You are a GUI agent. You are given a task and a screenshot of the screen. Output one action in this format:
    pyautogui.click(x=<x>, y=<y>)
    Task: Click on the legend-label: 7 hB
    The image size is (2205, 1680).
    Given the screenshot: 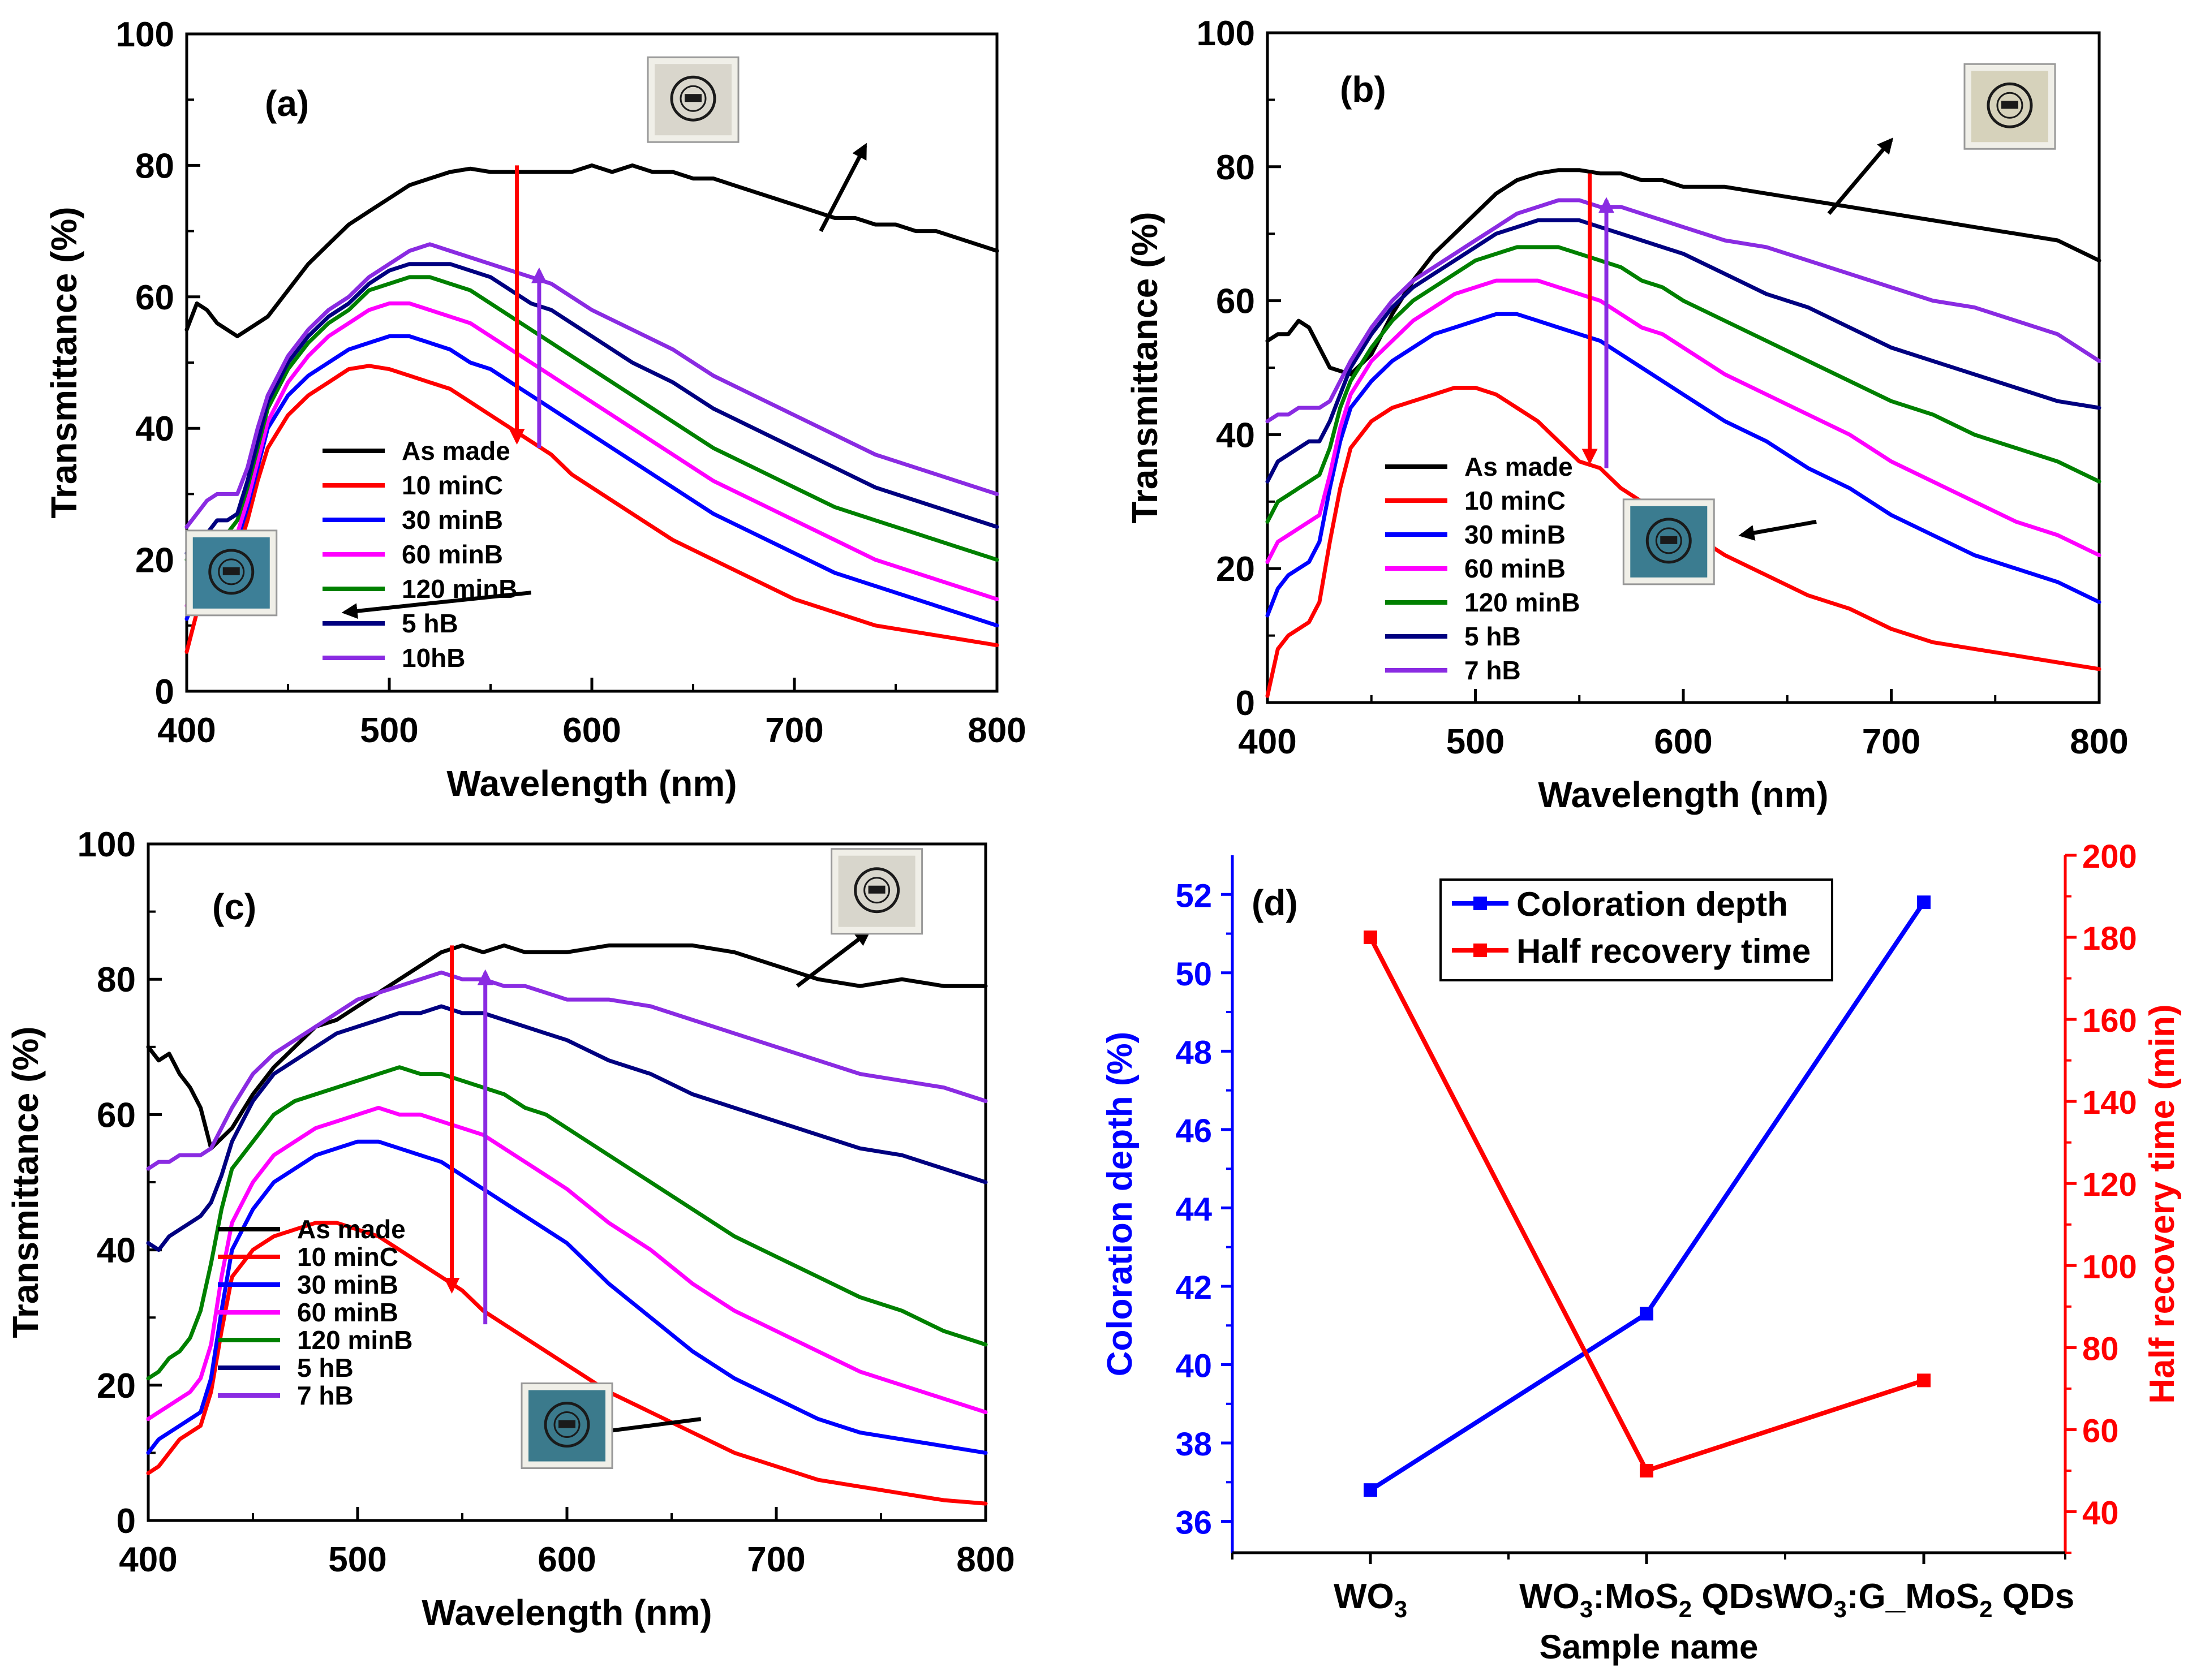 What is the action you would take?
    pyautogui.click(x=325, y=1395)
    